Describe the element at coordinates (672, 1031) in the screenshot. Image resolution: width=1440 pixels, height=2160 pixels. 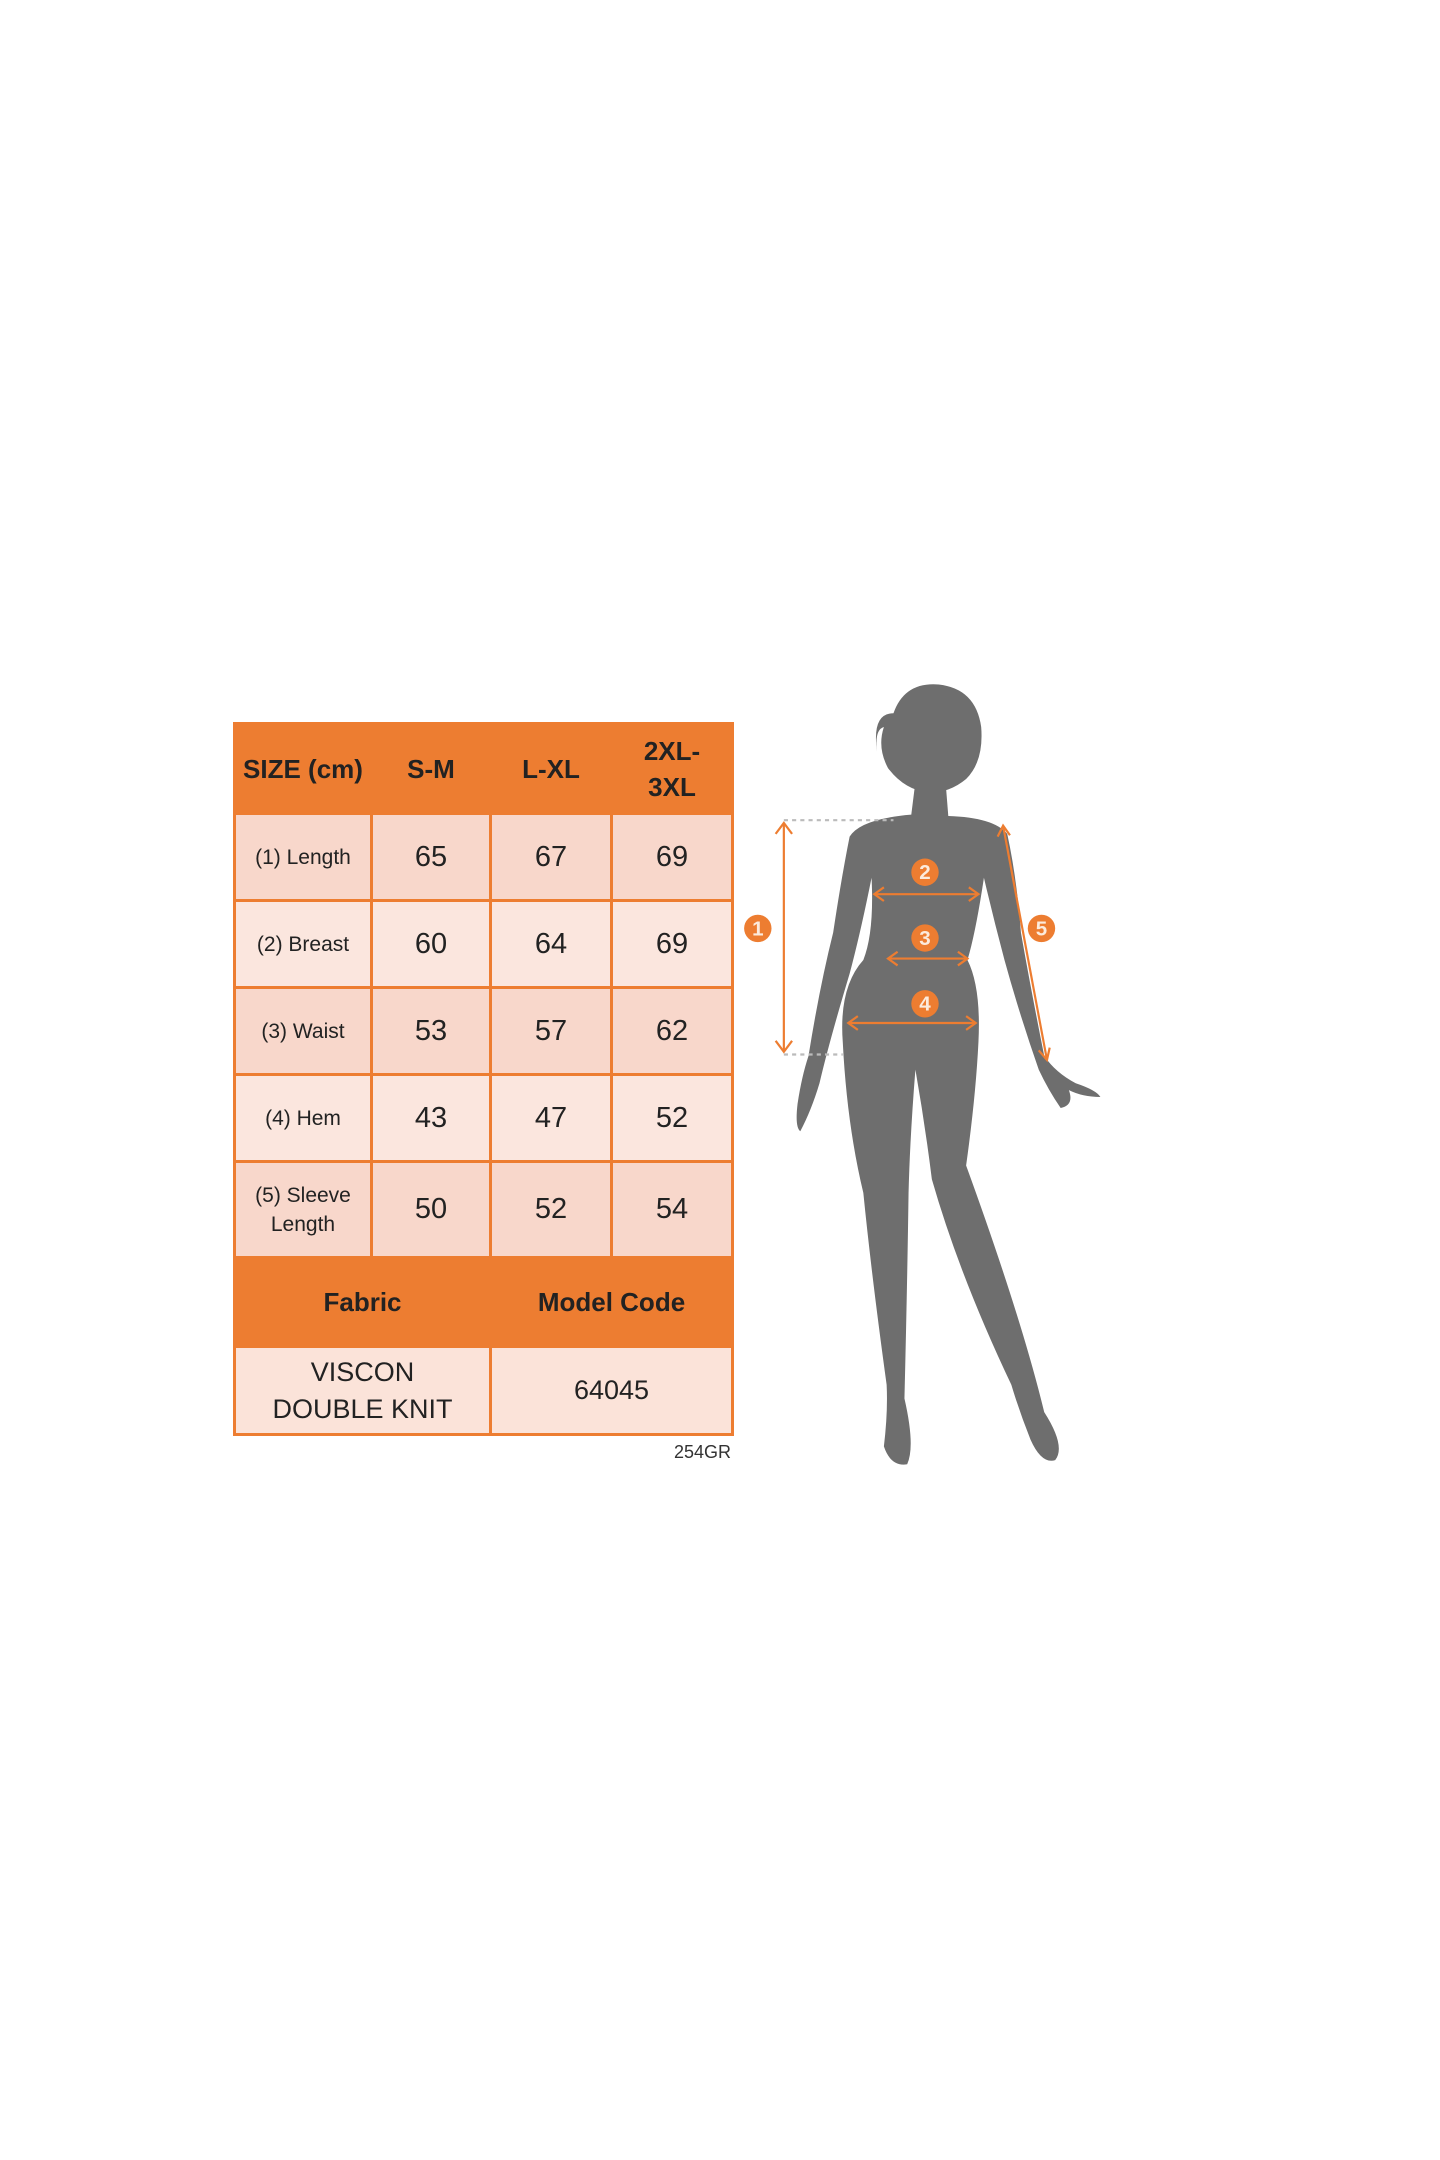
I see `cell-value: 62` at that location.